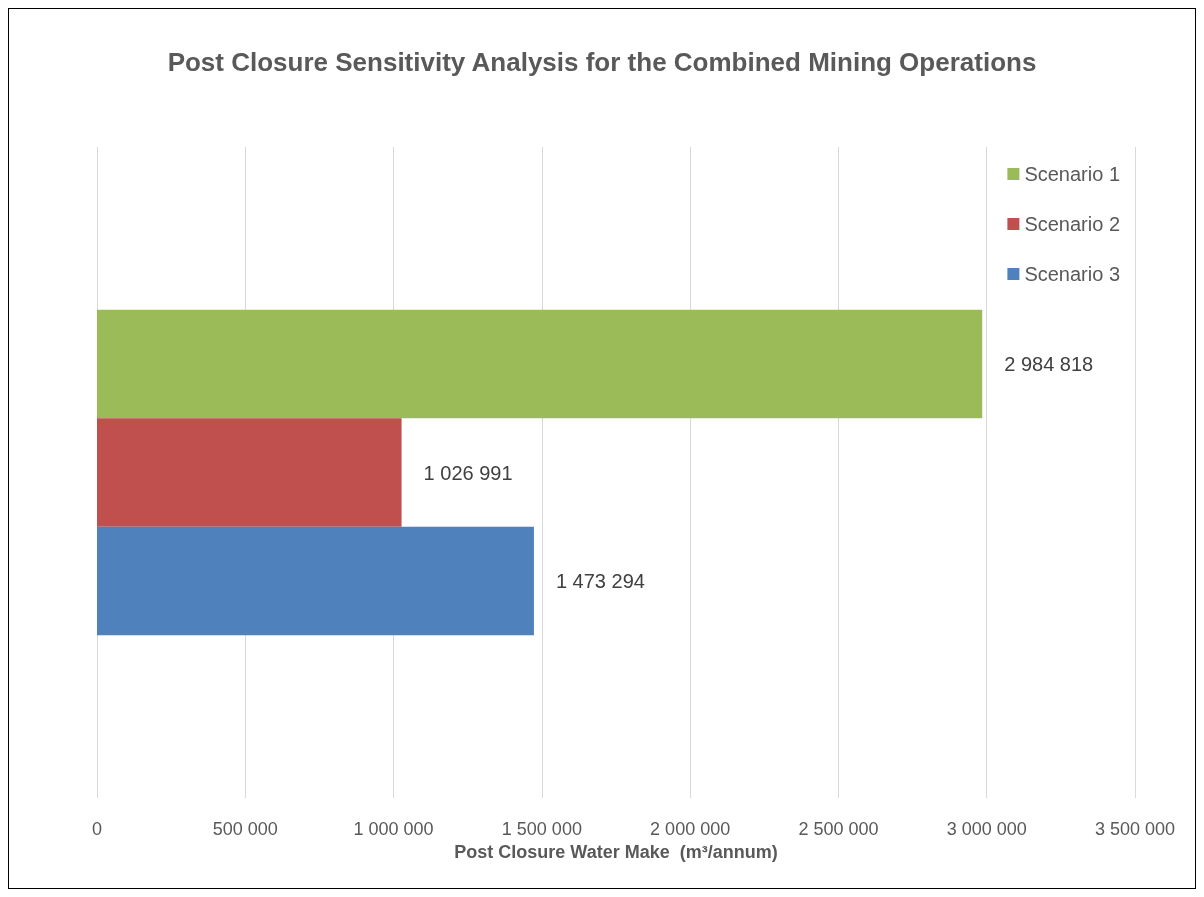 The height and width of the screenshot is (897, 1204). Describe the element at coordinates (1072, 224) in the screenshot. I see `legend-label: Scenario 2` at that location.